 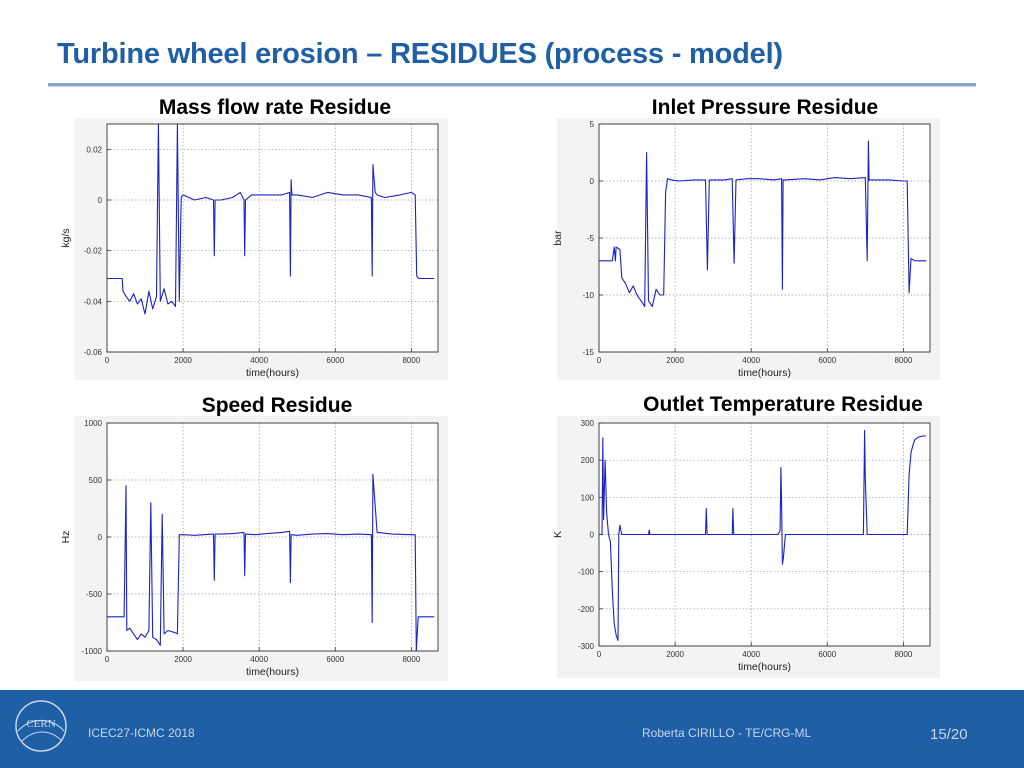 I want to click on logo-text: CERN, so click(x=40, y=724).